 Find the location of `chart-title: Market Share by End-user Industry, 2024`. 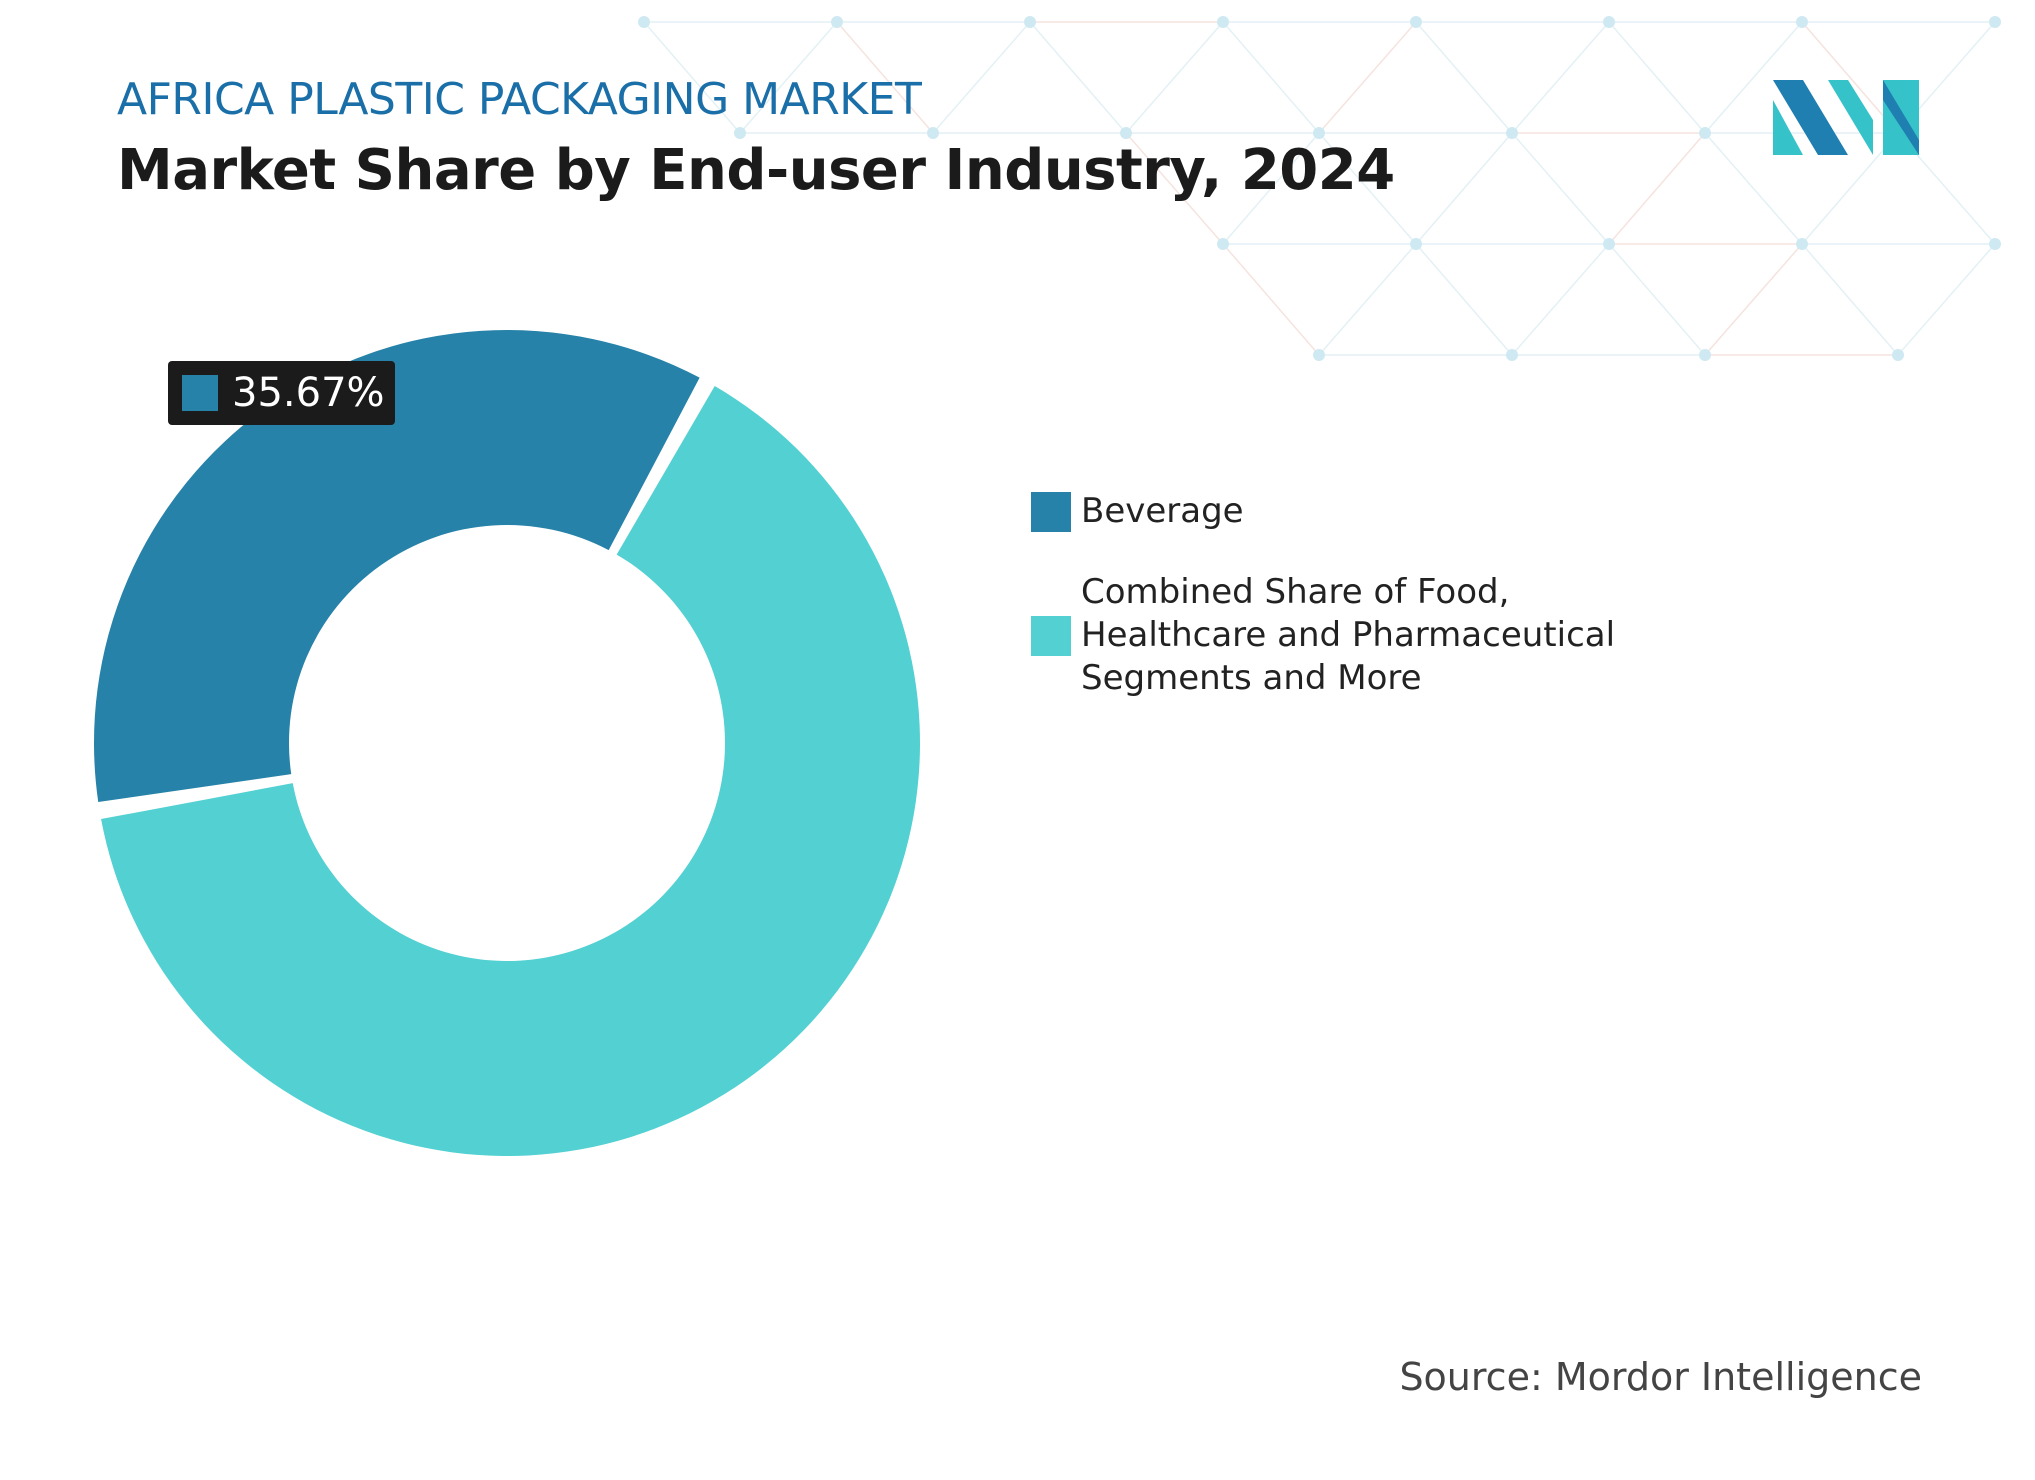

chart-title: Market Share by End-user Industry, 2024 is located at coordinates (756, 170).